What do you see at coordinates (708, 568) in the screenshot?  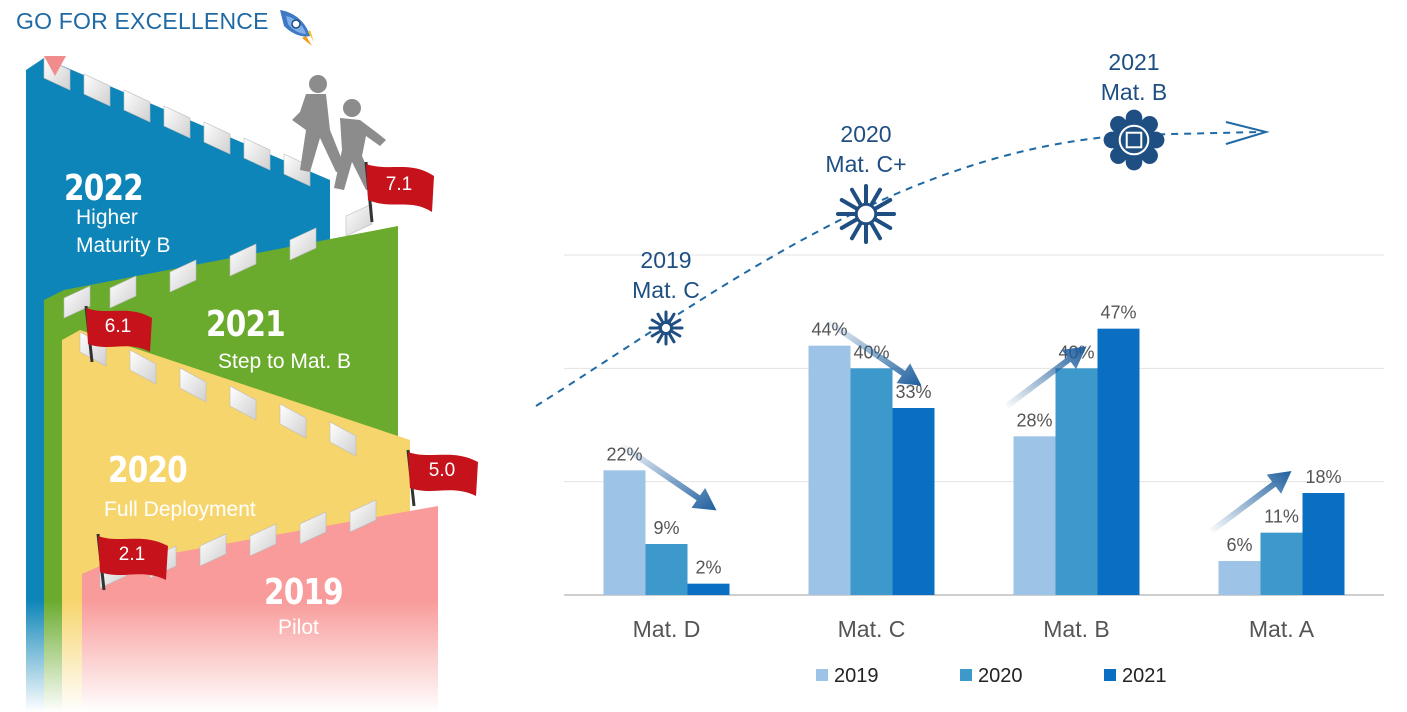 I see `data-label: 2%` at bounding box center [708, 568].